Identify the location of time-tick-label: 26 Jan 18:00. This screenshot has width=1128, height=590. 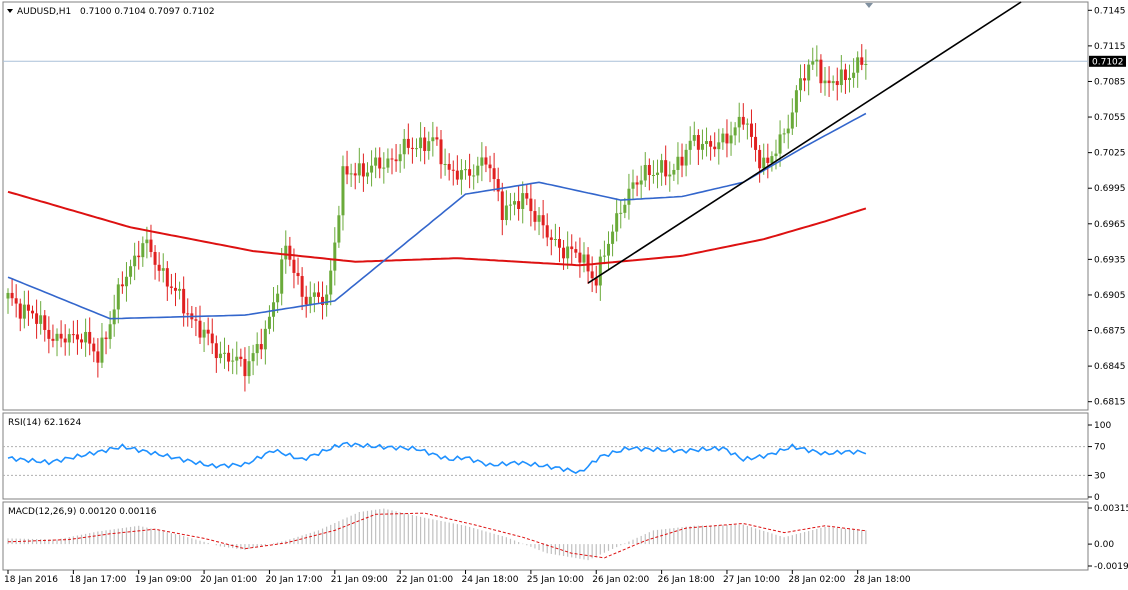
(686, 580).